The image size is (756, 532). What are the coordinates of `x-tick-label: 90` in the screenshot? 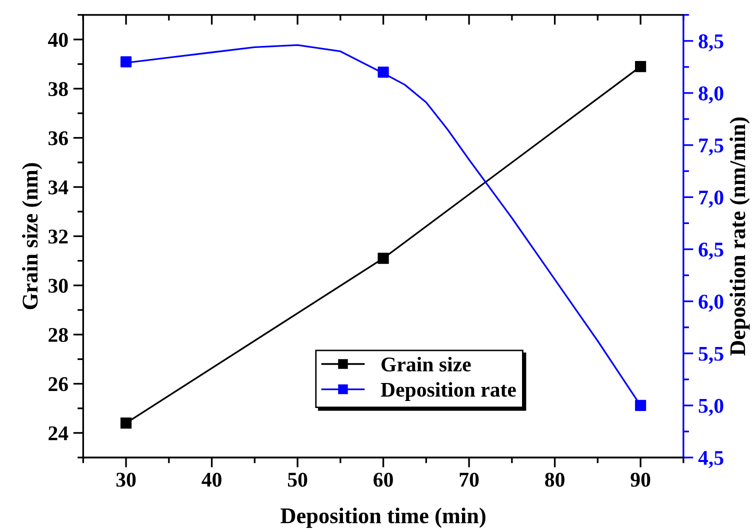 It's located at (640, 479).